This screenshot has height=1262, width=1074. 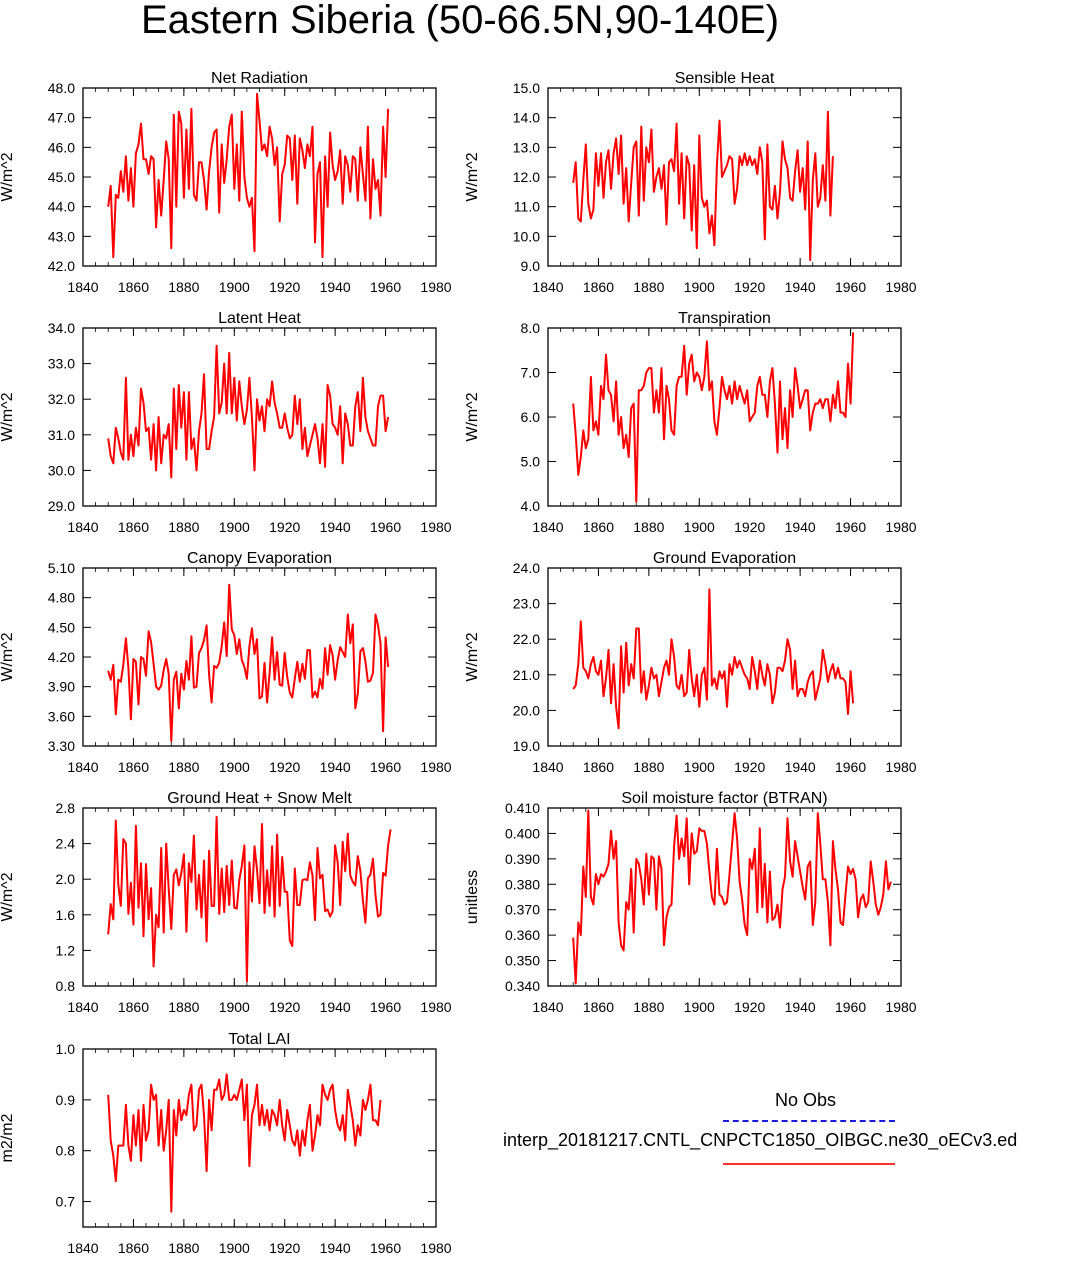 I want to click on y-tick-label: 4.50, so click(x=61, y=627).